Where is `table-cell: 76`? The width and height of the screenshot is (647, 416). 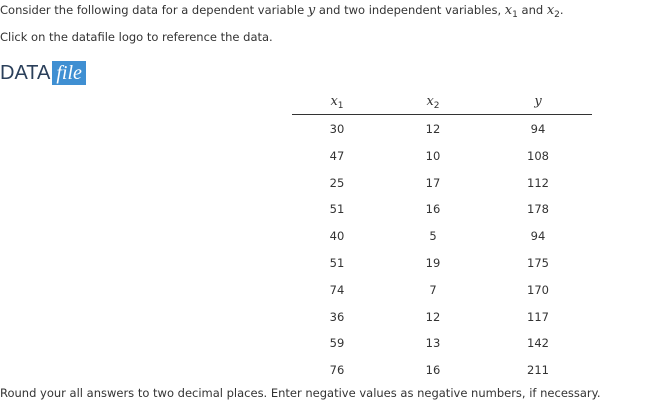 table-cell: 76 is located at coordinates (337, 370).